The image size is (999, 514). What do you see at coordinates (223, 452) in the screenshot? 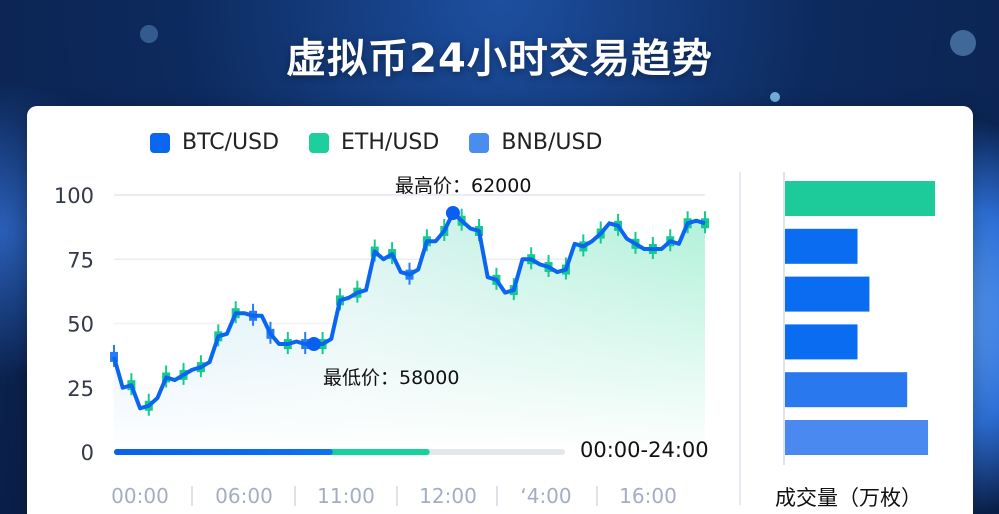
I see `progress-fill-blue` at bounding box center [223, 452].